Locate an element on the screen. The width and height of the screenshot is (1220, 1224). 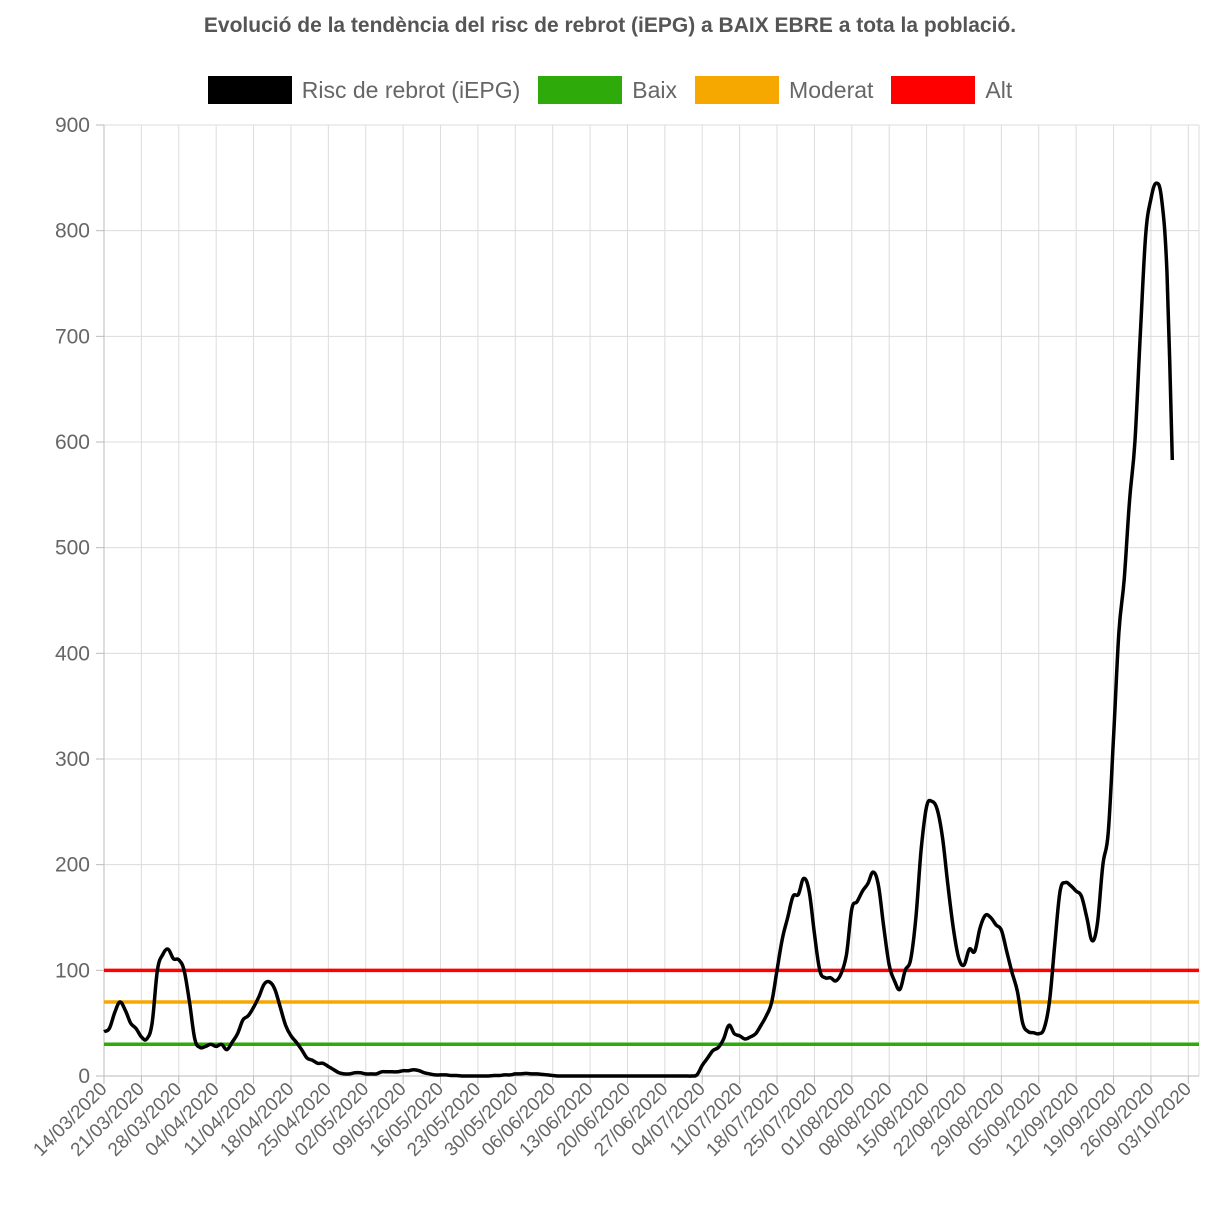
y-axis-ticks: 0 100 200 300 400 500 600 700 800 900 is located at coordinates (72, 601).